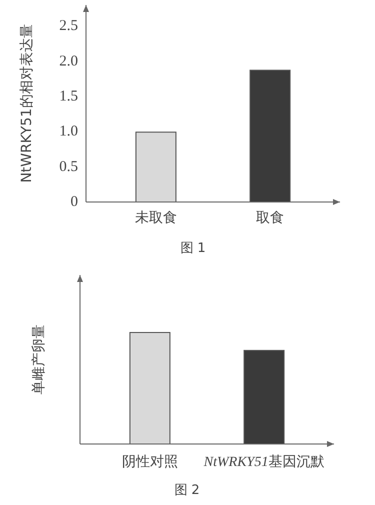 The width and height of the screenshot is (375, 505). What do you see at coordinates (270, 218) in the screenshot?
I see `x-tick-label: 取食` at bounding box center [270, 218].